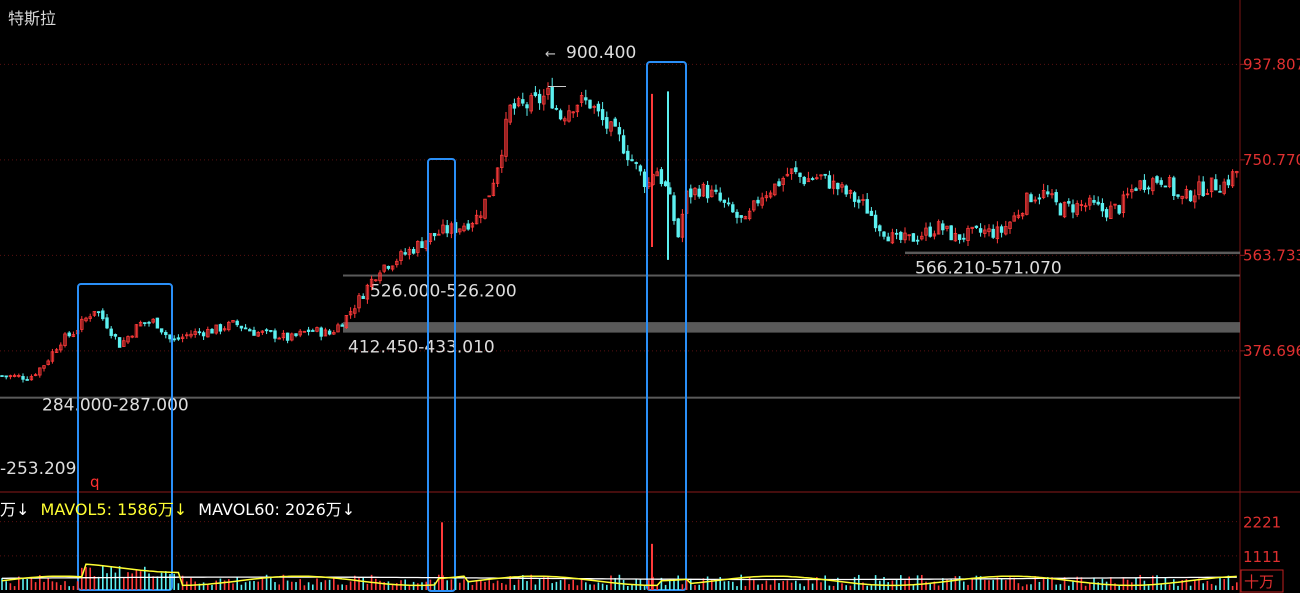 The width and height of the screenshot is (1300, 593). I want to click on volume-tick-label: 1111, so click(1262, 557).